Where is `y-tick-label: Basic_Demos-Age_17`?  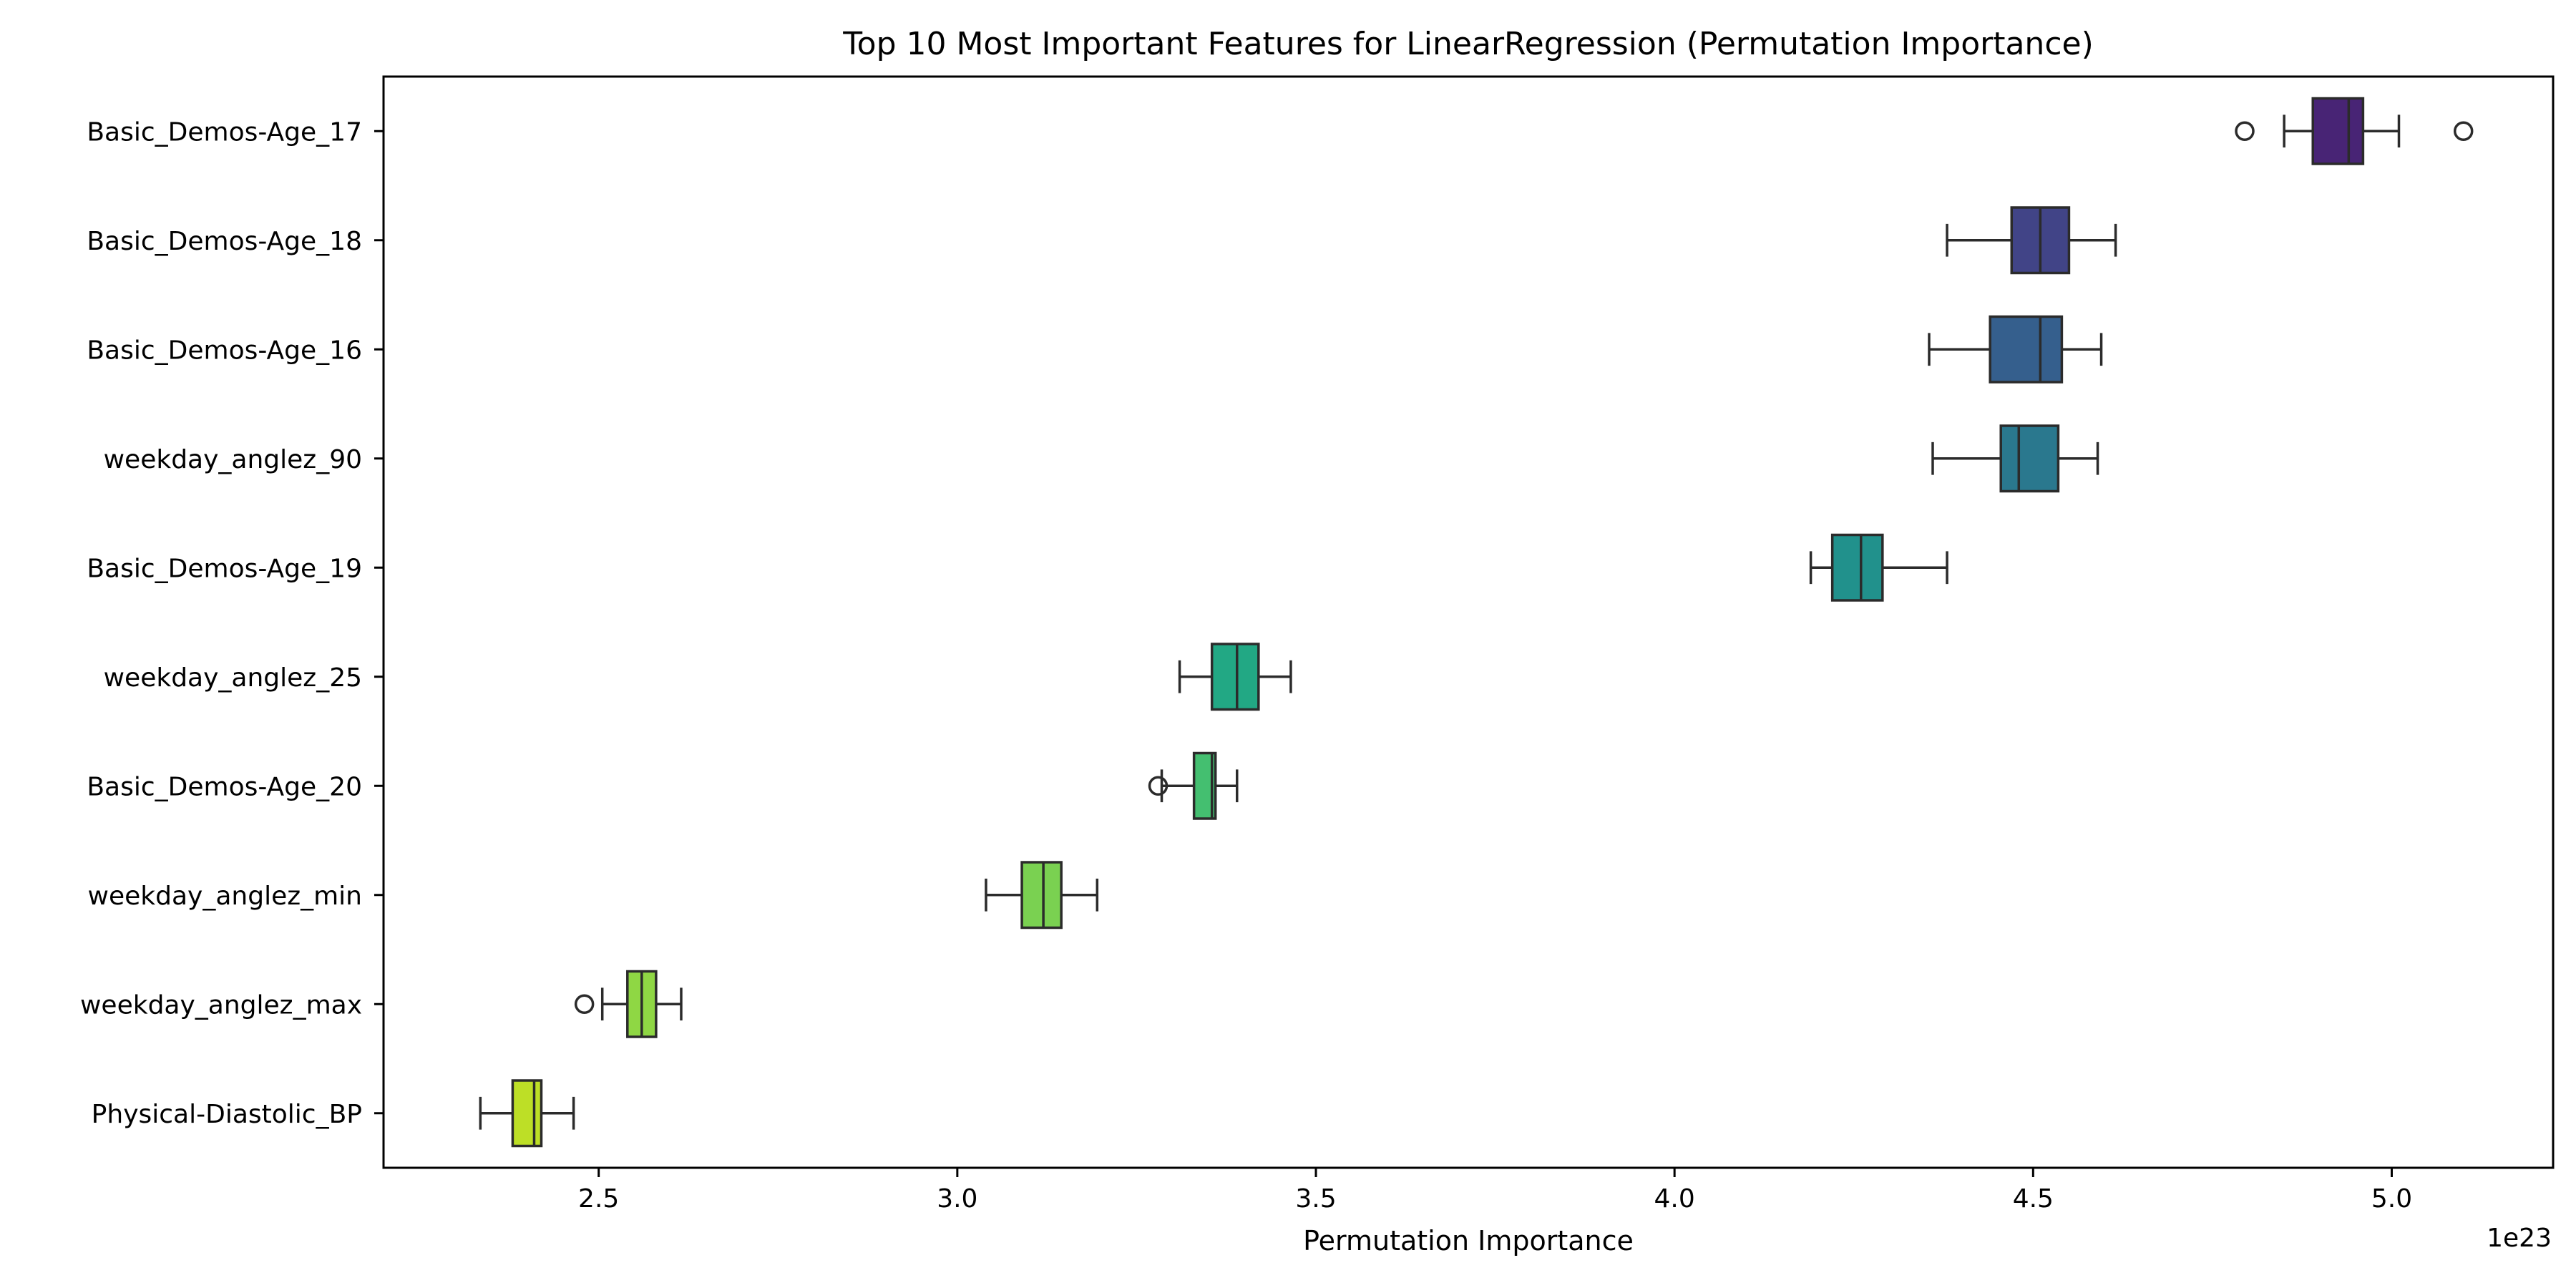
y-tick-label: Basic_Demos-Age_17 is located at coordinates (224, 132).